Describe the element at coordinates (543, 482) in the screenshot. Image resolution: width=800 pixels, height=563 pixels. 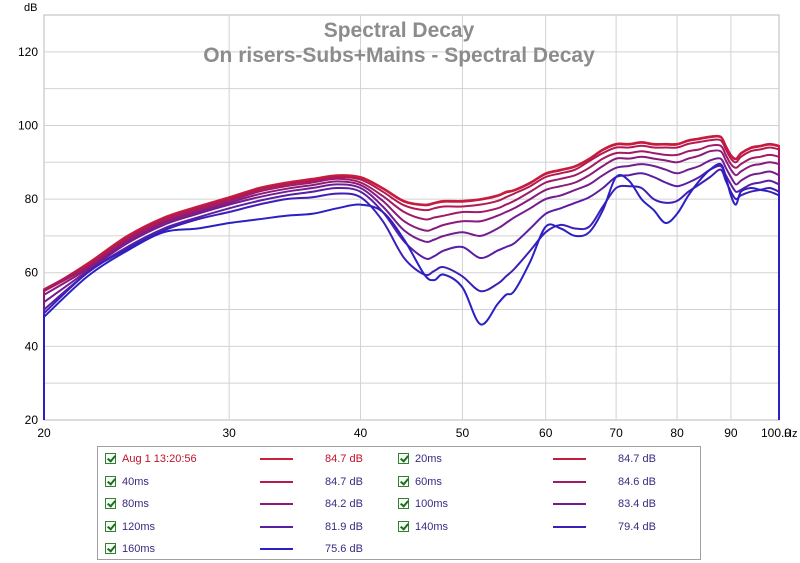
I see `legend-item: 60ms 84.6 dB` at that location.